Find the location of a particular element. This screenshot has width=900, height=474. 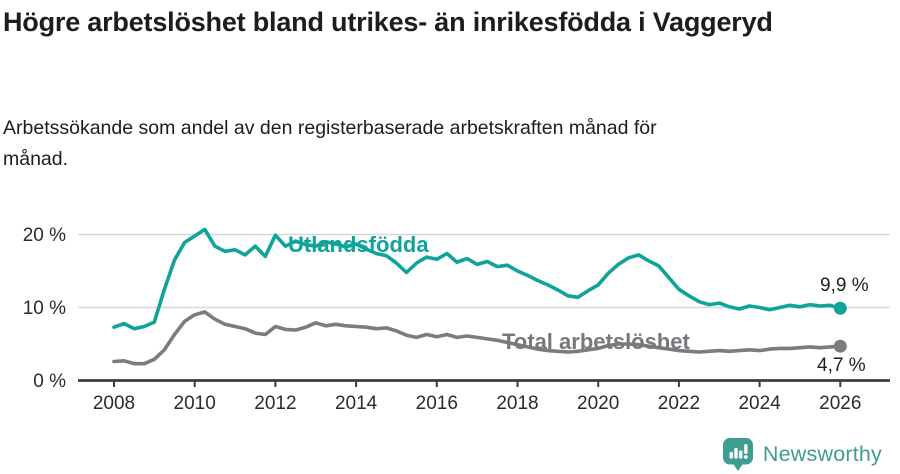

y-tick-label: 10 % is located at coordinates (44, 308).